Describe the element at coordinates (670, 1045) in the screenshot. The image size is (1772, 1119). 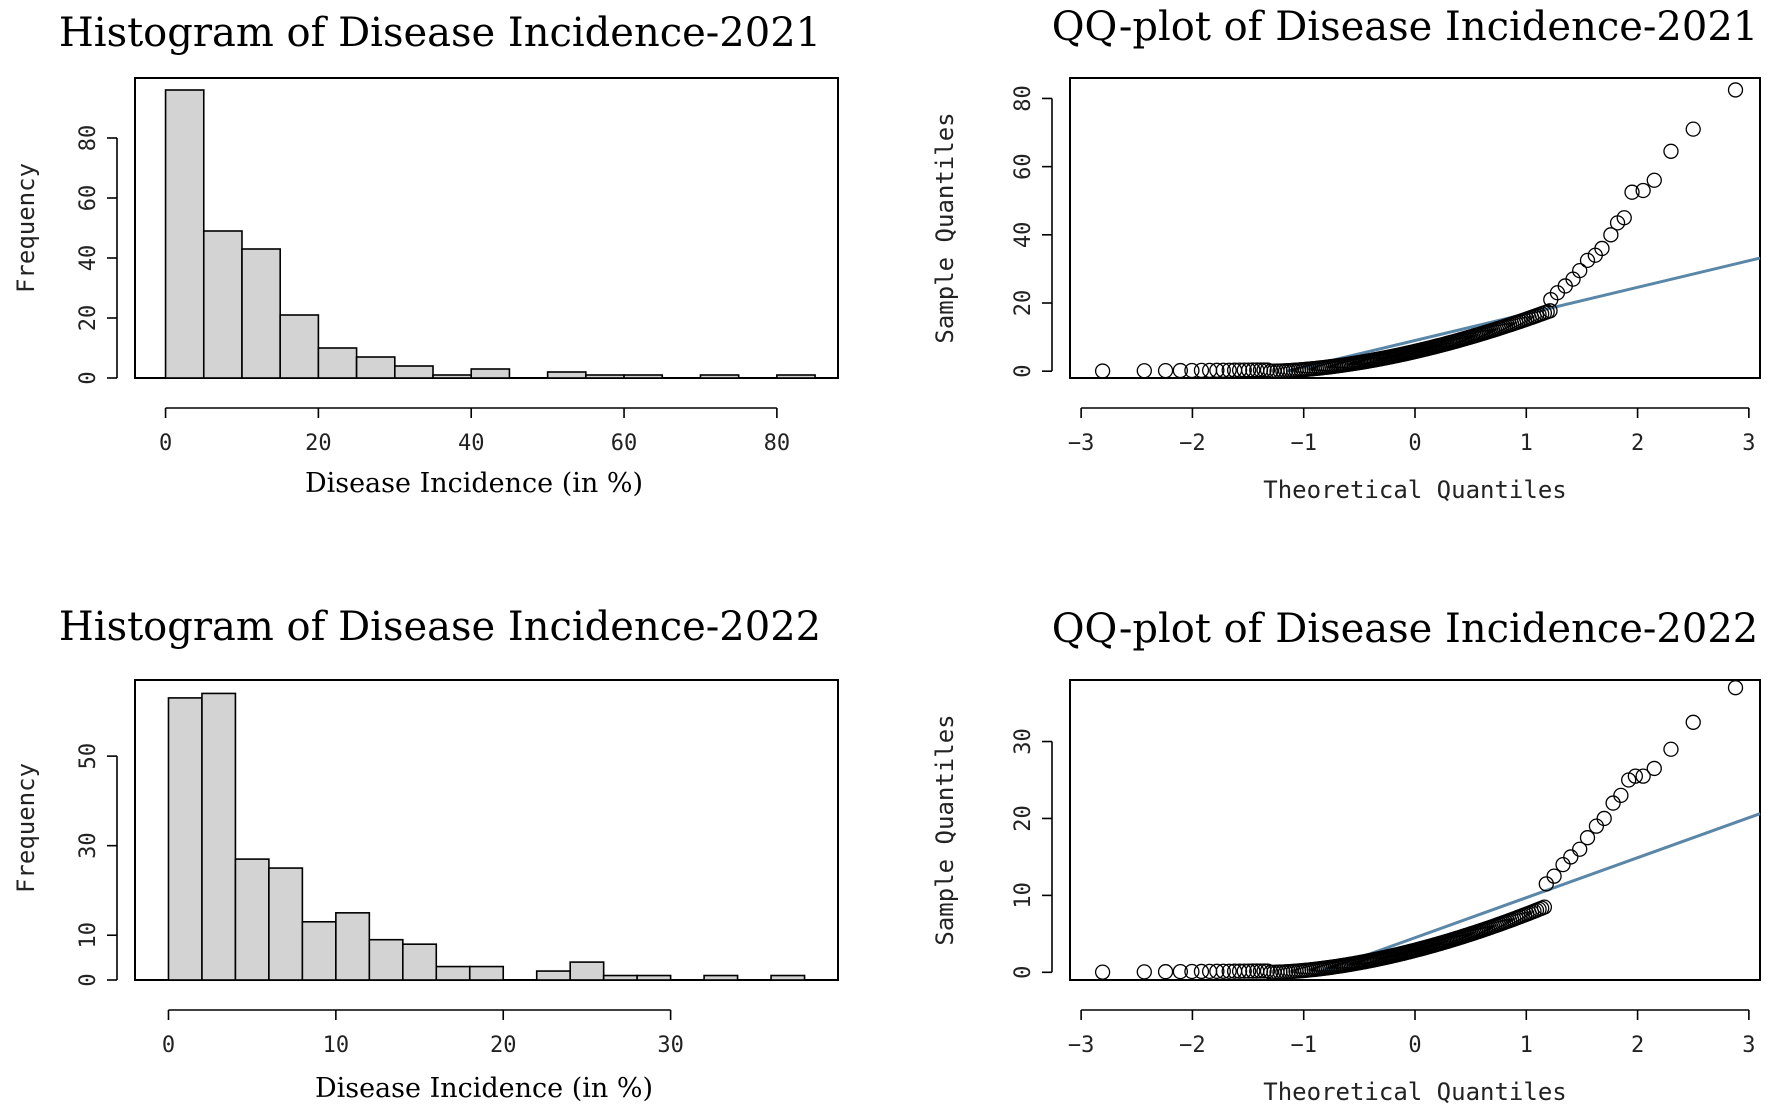
I see `x-tick-label: 30` at that location.